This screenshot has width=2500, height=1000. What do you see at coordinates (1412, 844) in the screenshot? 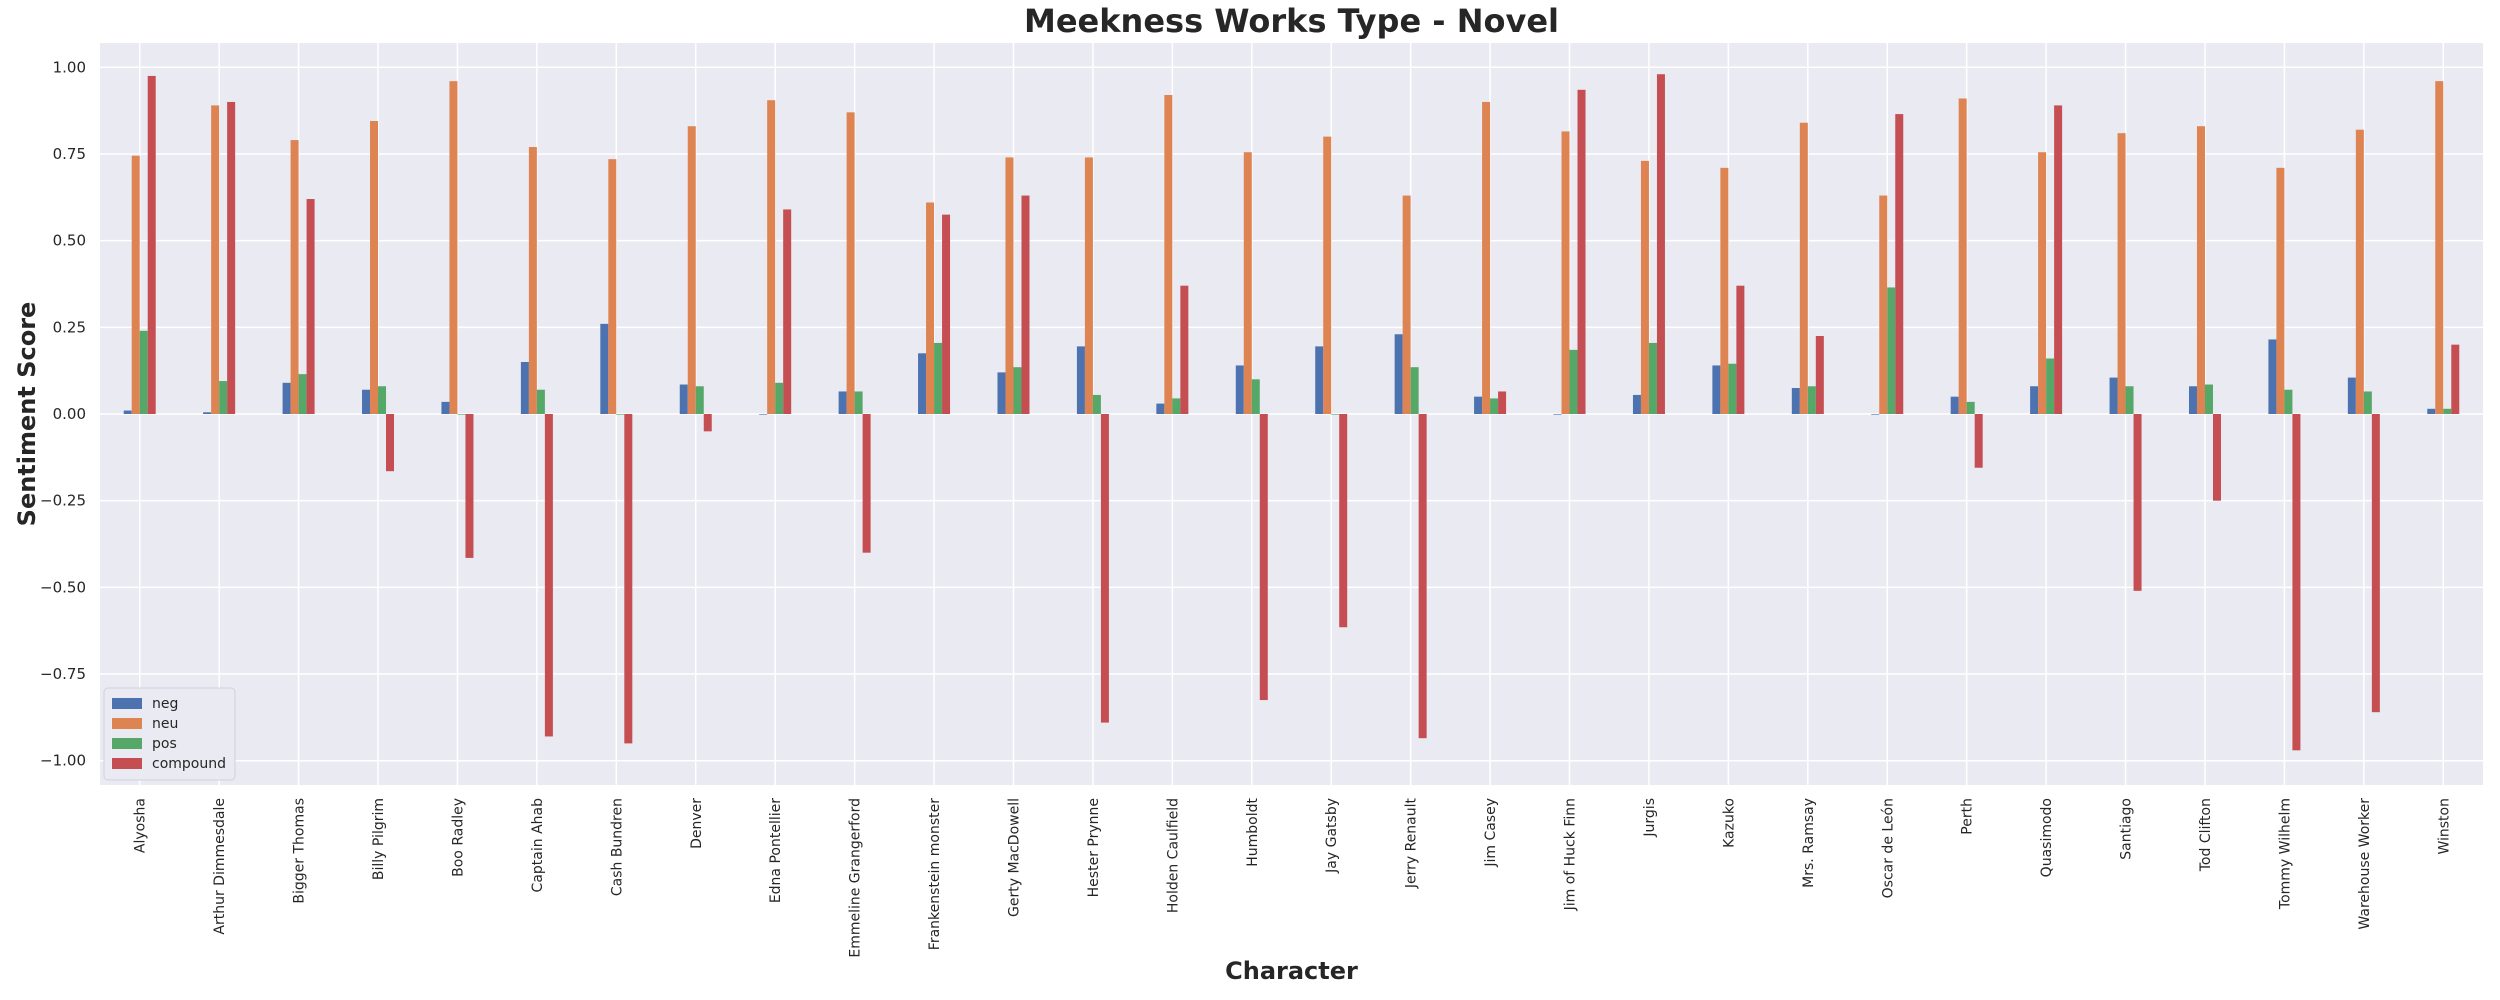
I see `x-tick-label: Jerry Renault` at bounding box center [1412, 844].